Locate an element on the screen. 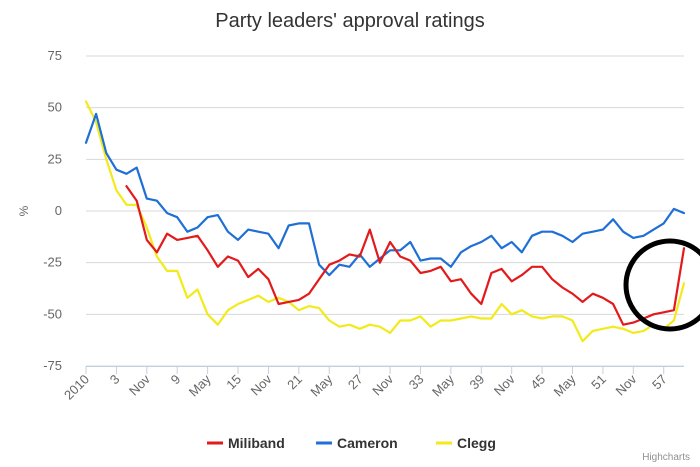 The image size is (700, 467). legend: Miliband Cameron Clegg is located at coordinates (351, 443).